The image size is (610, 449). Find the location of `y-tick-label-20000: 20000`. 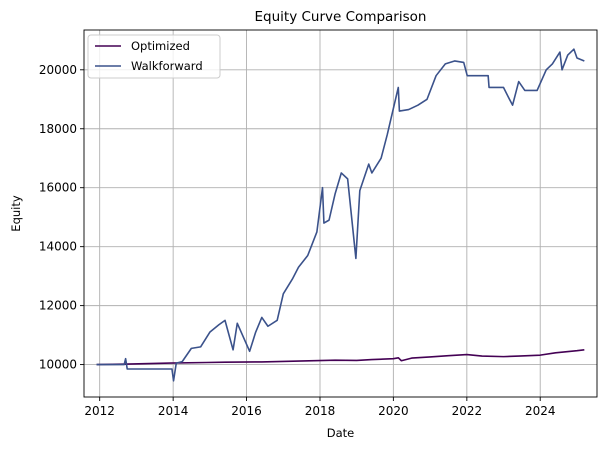

y-tick-label-20000: 20000 is located at coordinates (58, 70).